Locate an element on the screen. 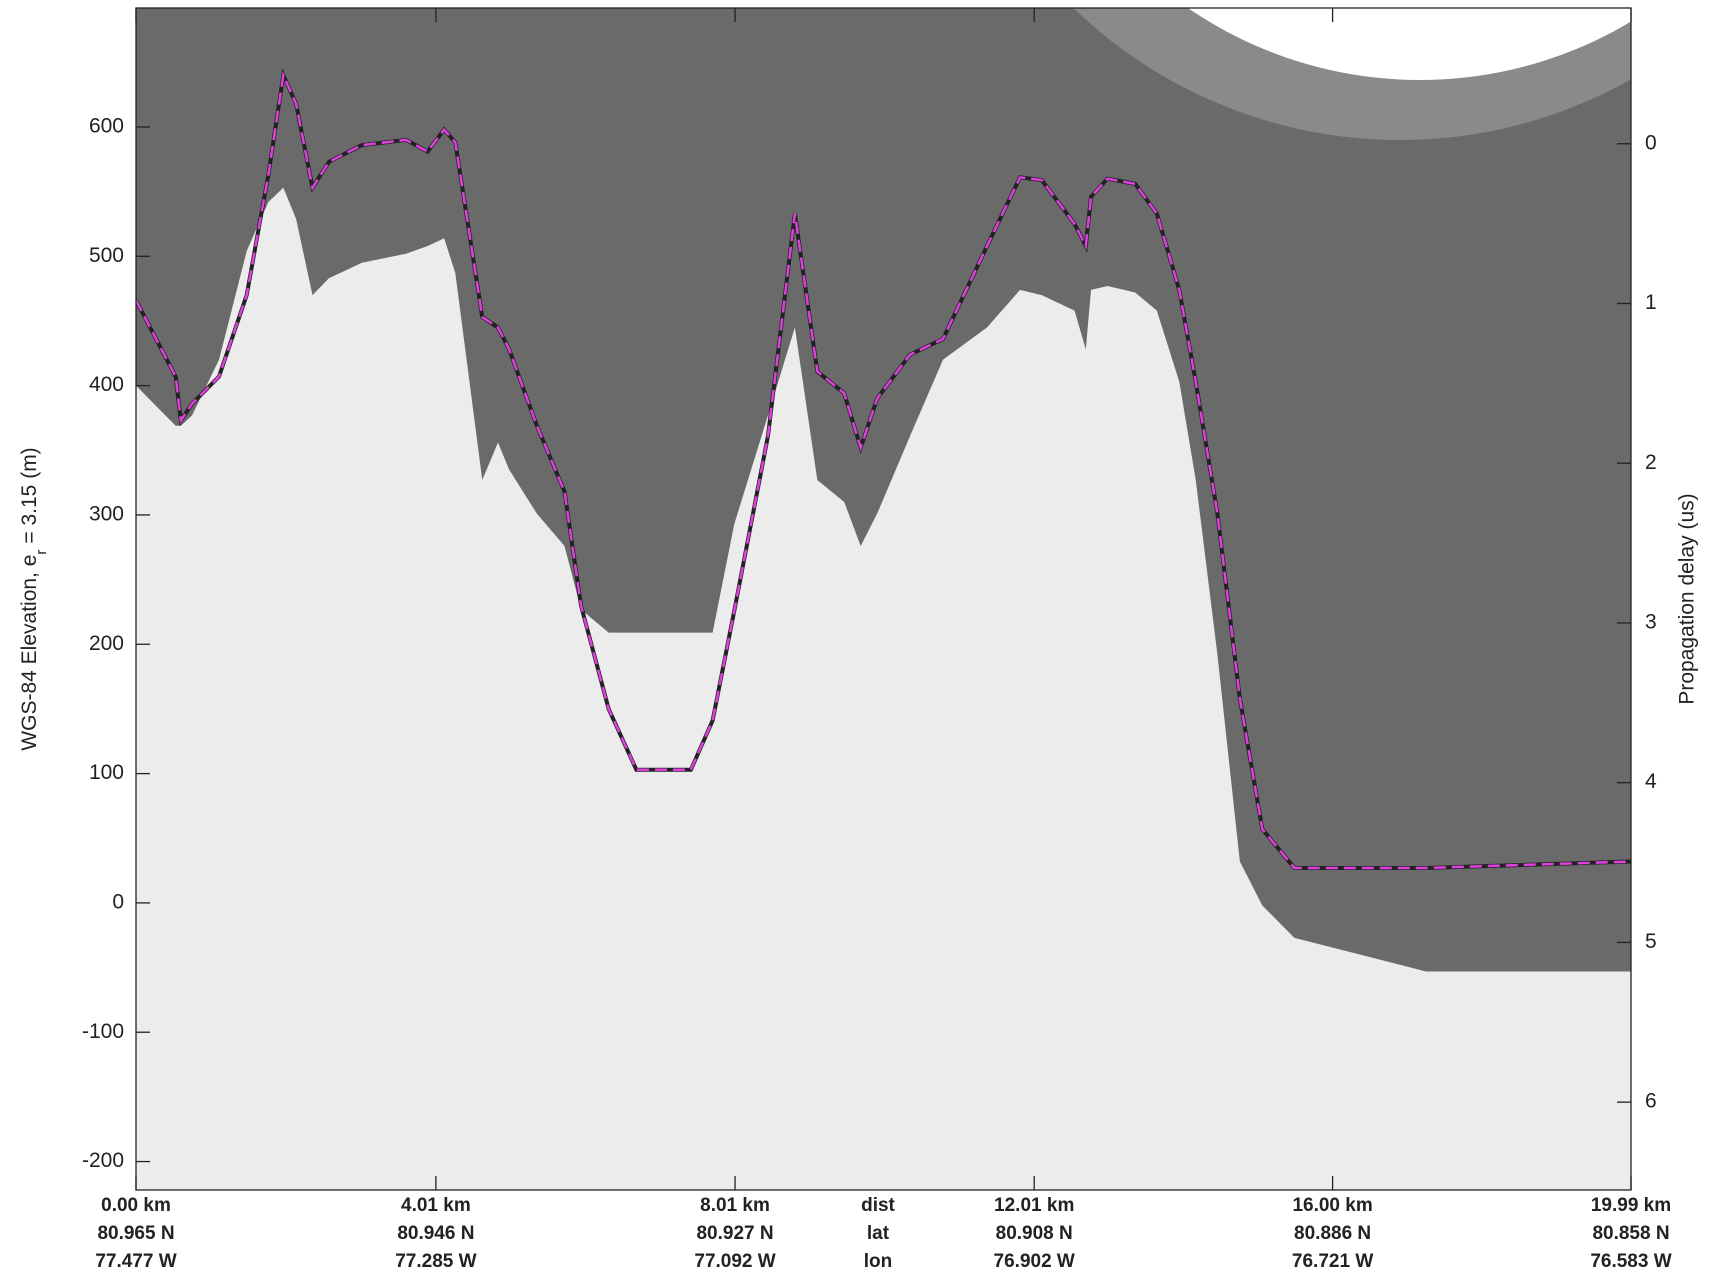  y2-tick-label: 2 is located at coordinates (1651, 462).